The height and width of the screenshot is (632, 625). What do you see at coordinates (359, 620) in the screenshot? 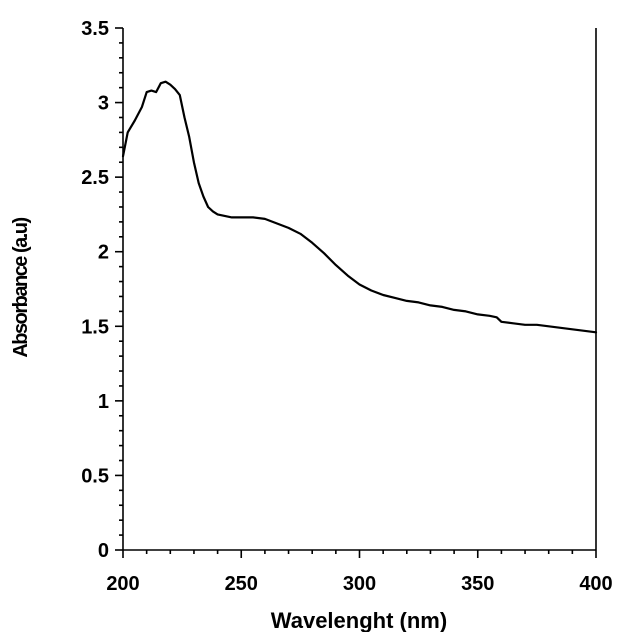
I see `x-axis-title: Wavelenght (nm)` at bounding box center [359, 620].